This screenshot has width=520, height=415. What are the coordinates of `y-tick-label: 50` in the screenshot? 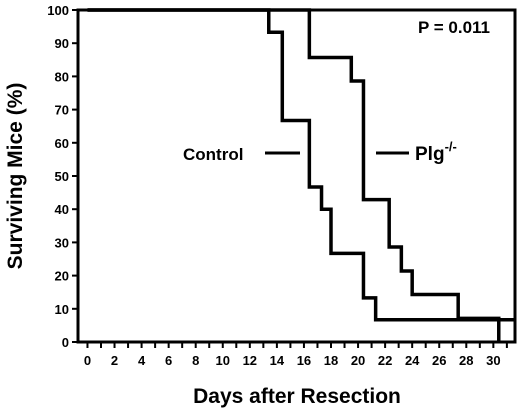 It's located at (62, 176).